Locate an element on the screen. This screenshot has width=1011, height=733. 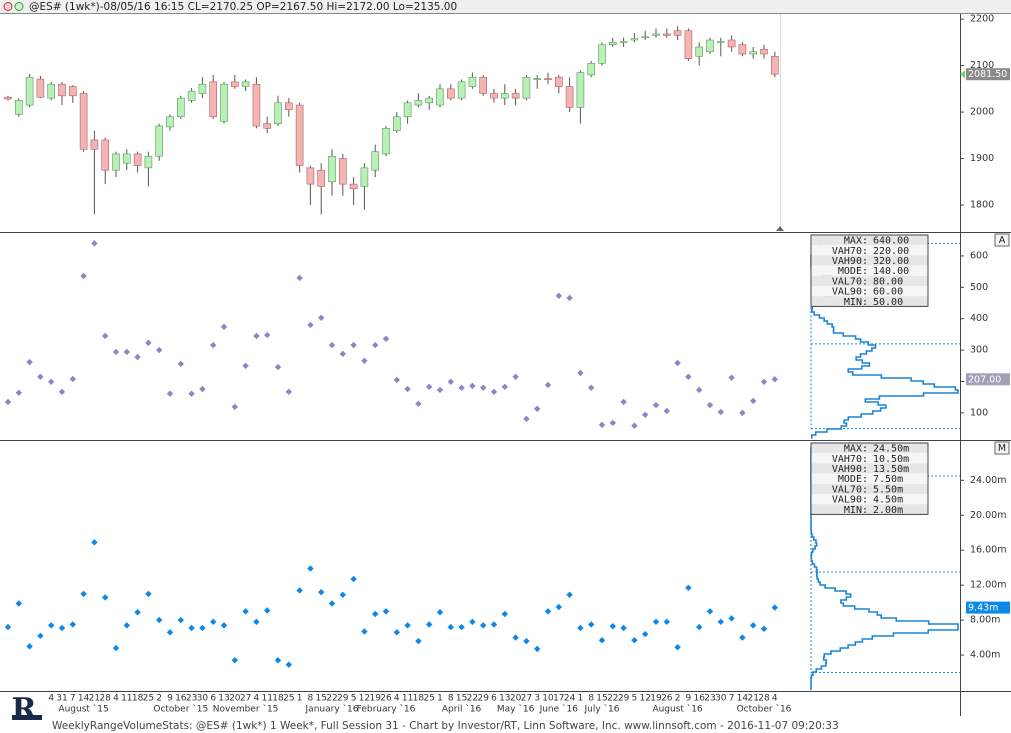
x-month-label: April `16 is located at coordinates (462, 709).